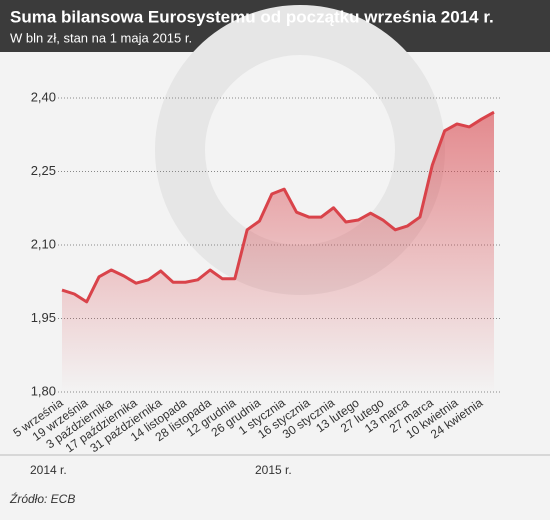  What do you see at coordinates (43, 390) in the screenshot?
I see `y-tick-label: 1,80` at bounding box center [43, 390].